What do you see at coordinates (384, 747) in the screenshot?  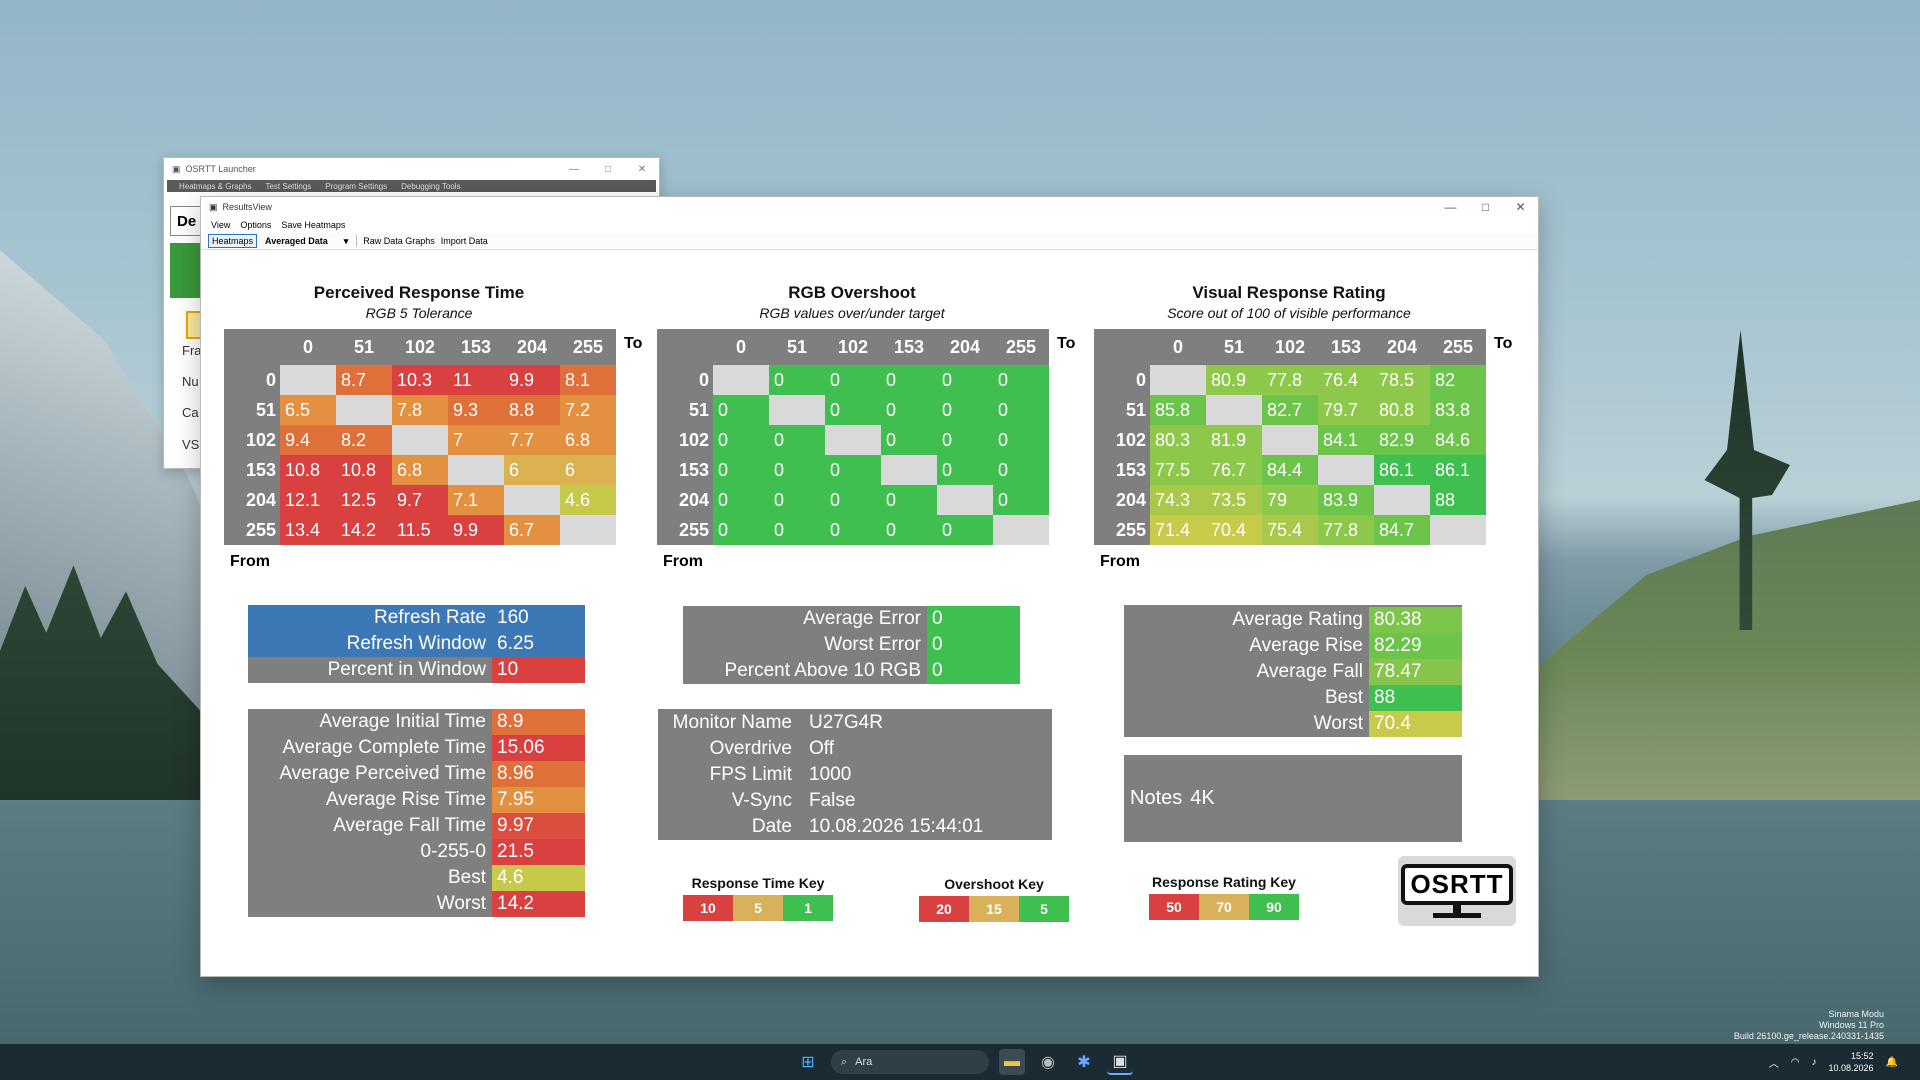 I see `stat-label: Average Complete Time` at bounding box center [384, 747].